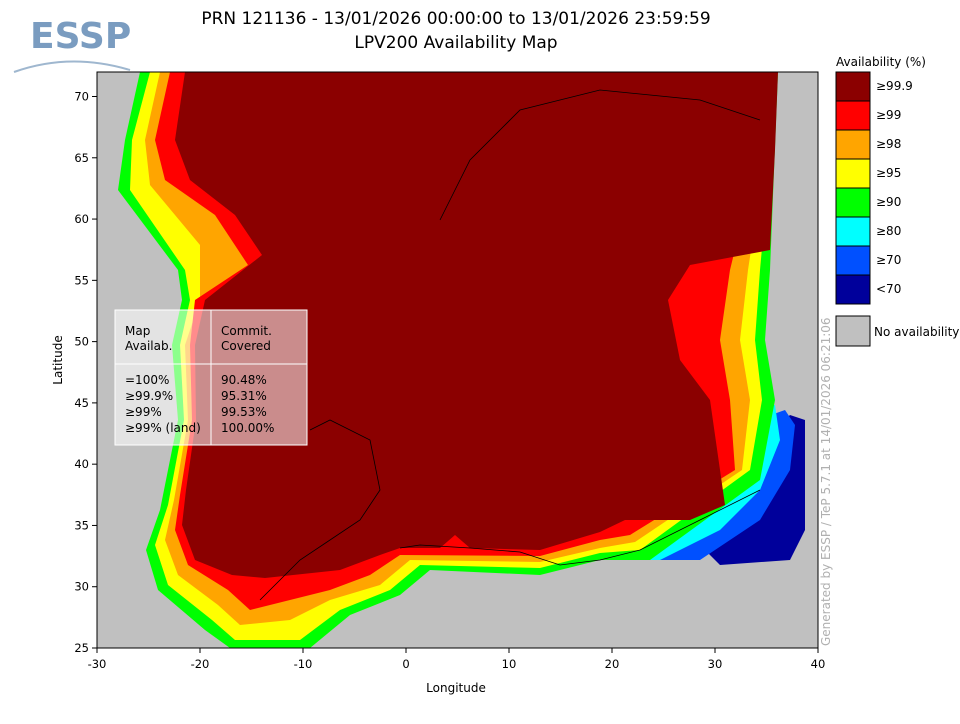 This screenshot has height=724, width=960. What do you see at coordinates (81, 97) in the screenshot?
I see `y-tick-label: 70` at bounding box center [81, 97].